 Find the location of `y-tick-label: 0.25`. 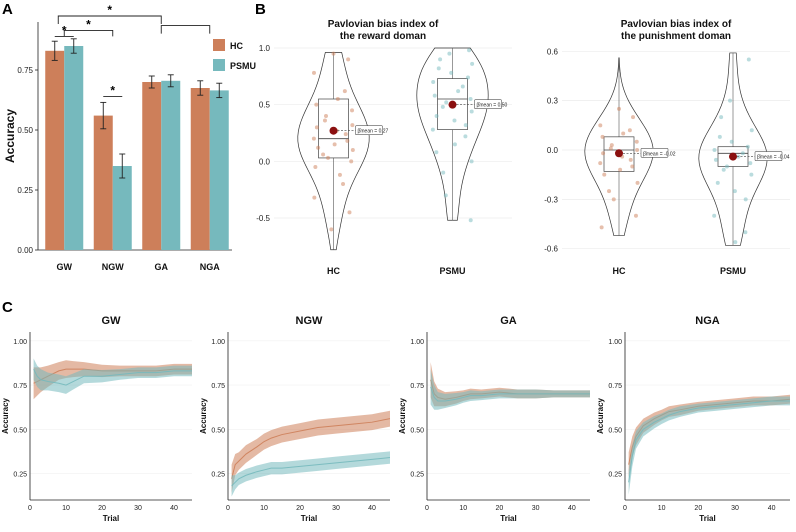

y-tick-label: 0.25 is located at coordinates (25, 190).